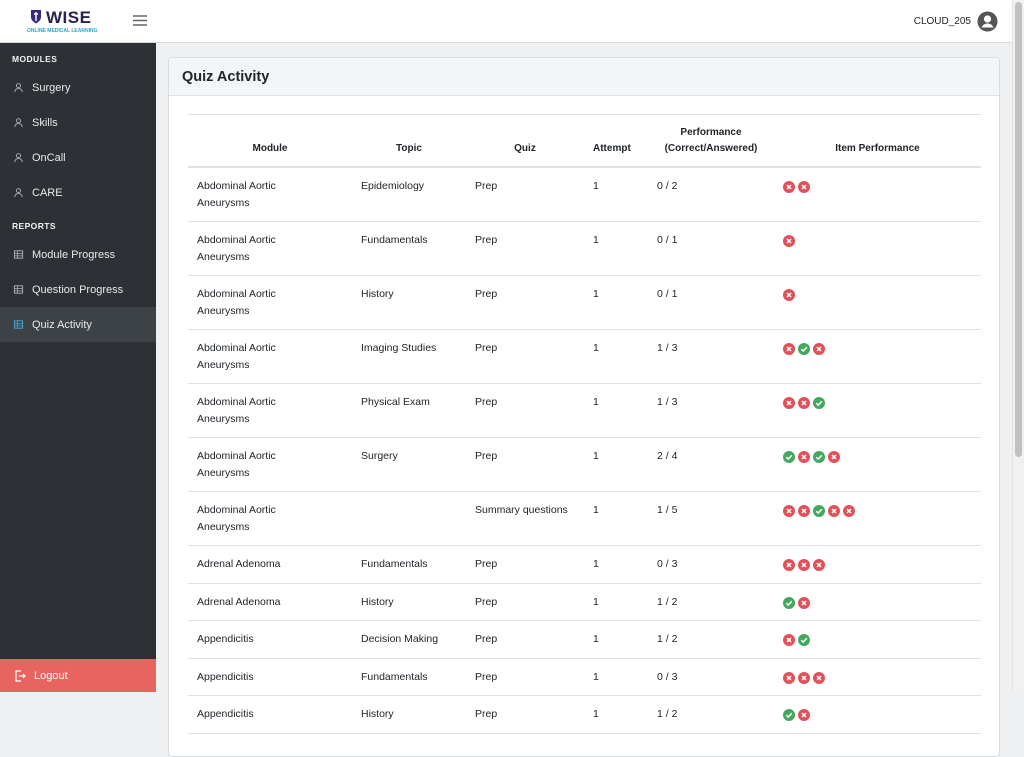 The width and height of the screenshot is (1024, 757). What do you see at coordinates (62, 21) in the screenshot?
I see `logo: WISE ONLINE MEDICAL LEARNING` at bounding box center [62, 21].